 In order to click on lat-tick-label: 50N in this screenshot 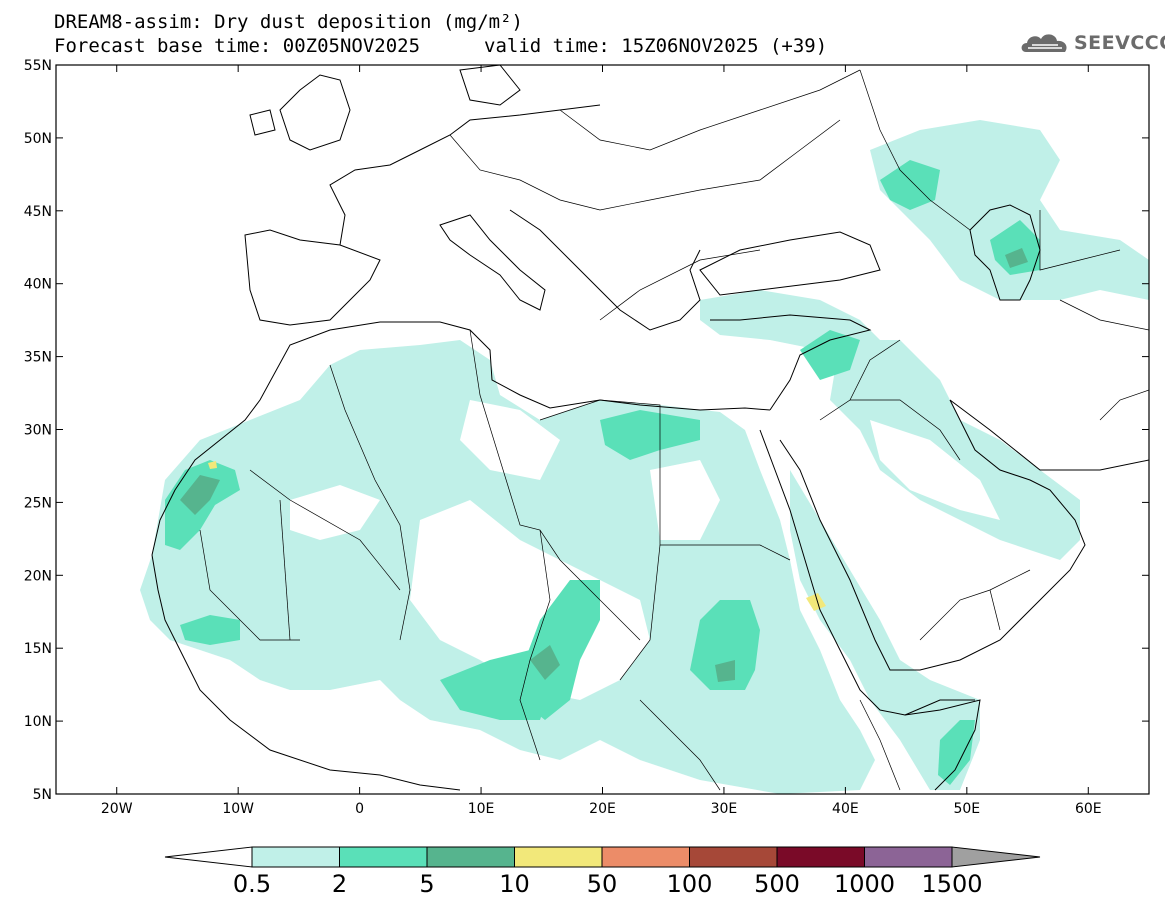, I will do `click(38, 139)`.